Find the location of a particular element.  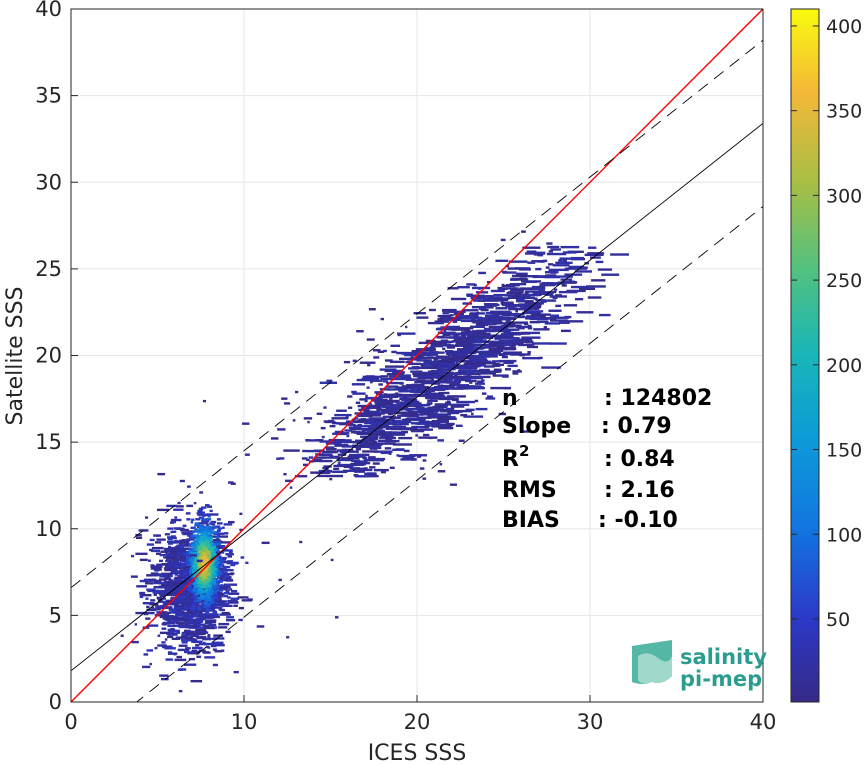

colorbar-tick-label: 100 is located at coordinates (844, 535).